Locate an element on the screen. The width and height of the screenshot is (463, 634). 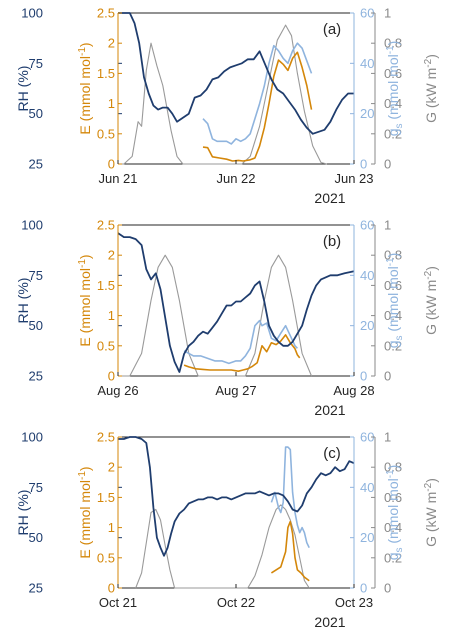
x-tick-label: Aug 28 is located at coordinates (353, 390).